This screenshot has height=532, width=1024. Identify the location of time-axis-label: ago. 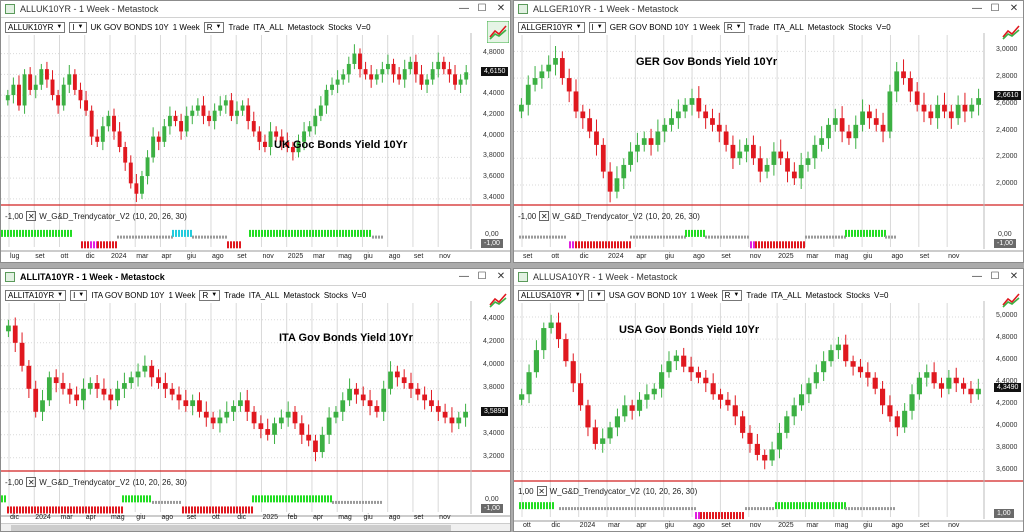
(217, 256).